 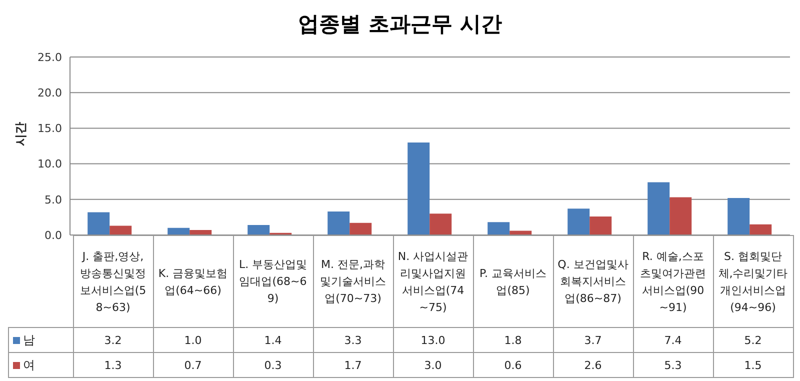 What do you see at coordinates (353, 340) in the screenshot?
I see `data-label: 3.3` at bounding box center [353, 340].